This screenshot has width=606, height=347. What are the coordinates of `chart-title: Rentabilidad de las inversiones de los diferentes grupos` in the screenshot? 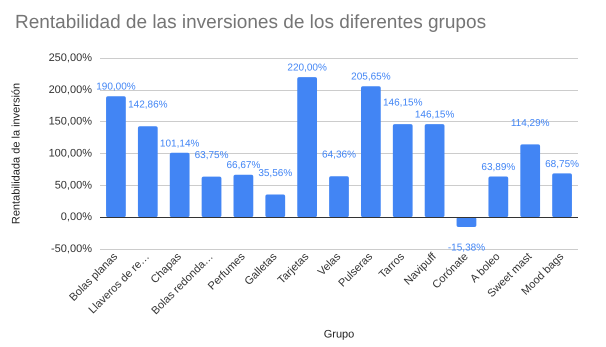 It's located at (250, 22).